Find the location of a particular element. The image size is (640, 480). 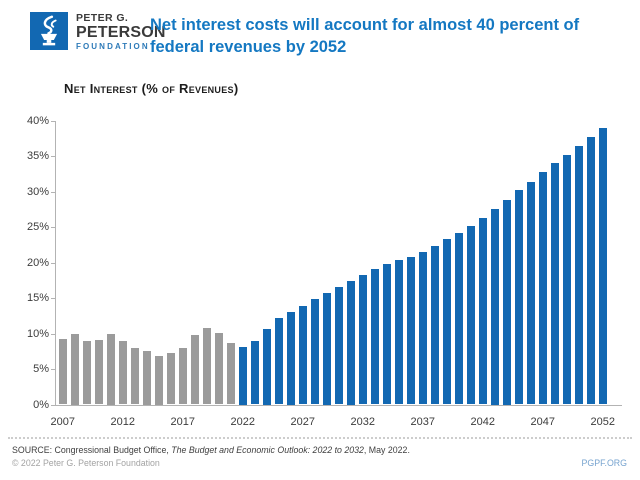

logo-line-3: FOUNDATION is located at coordinates (113, 46).